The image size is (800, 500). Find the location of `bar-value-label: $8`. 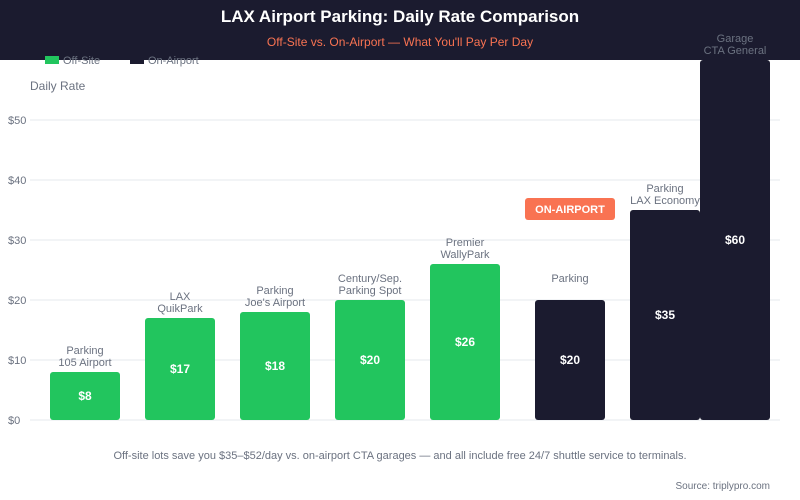

bar-value-label: $8 is located at coordinates (85, 396).